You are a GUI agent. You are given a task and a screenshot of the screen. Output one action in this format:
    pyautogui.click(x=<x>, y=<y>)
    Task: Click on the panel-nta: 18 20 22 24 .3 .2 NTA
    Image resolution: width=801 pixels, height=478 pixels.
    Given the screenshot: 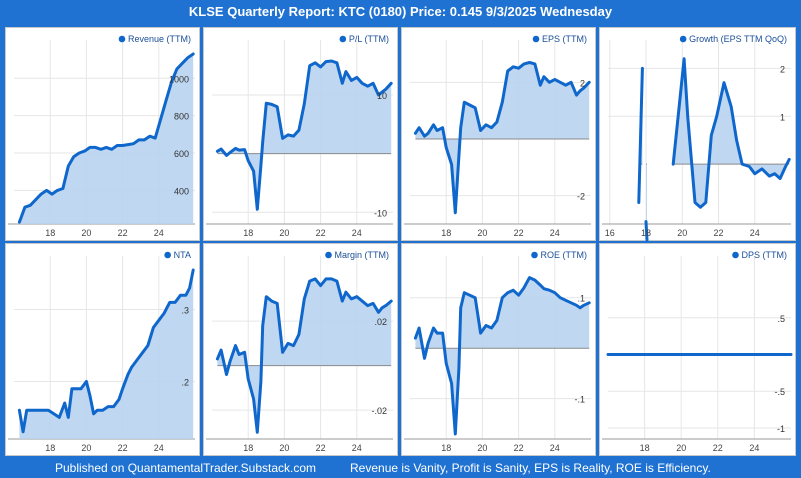 What is the action you would take?
    pyautogui.click(x=102, y=349)
    